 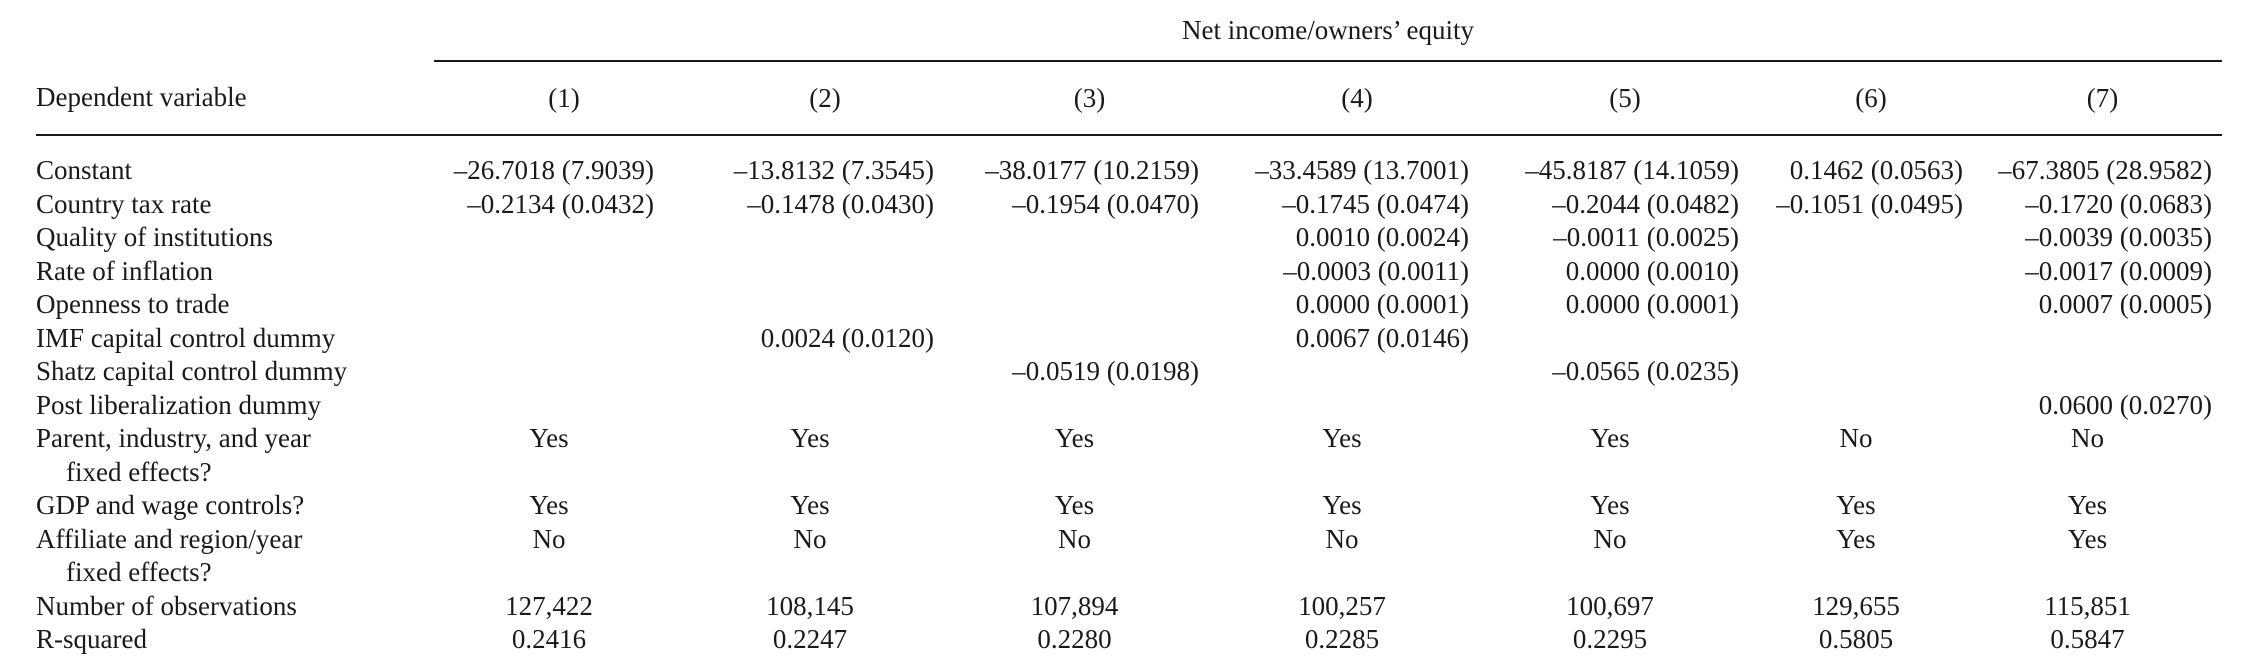 I want to click on column-header: (7), so click(x=2102, y=98).